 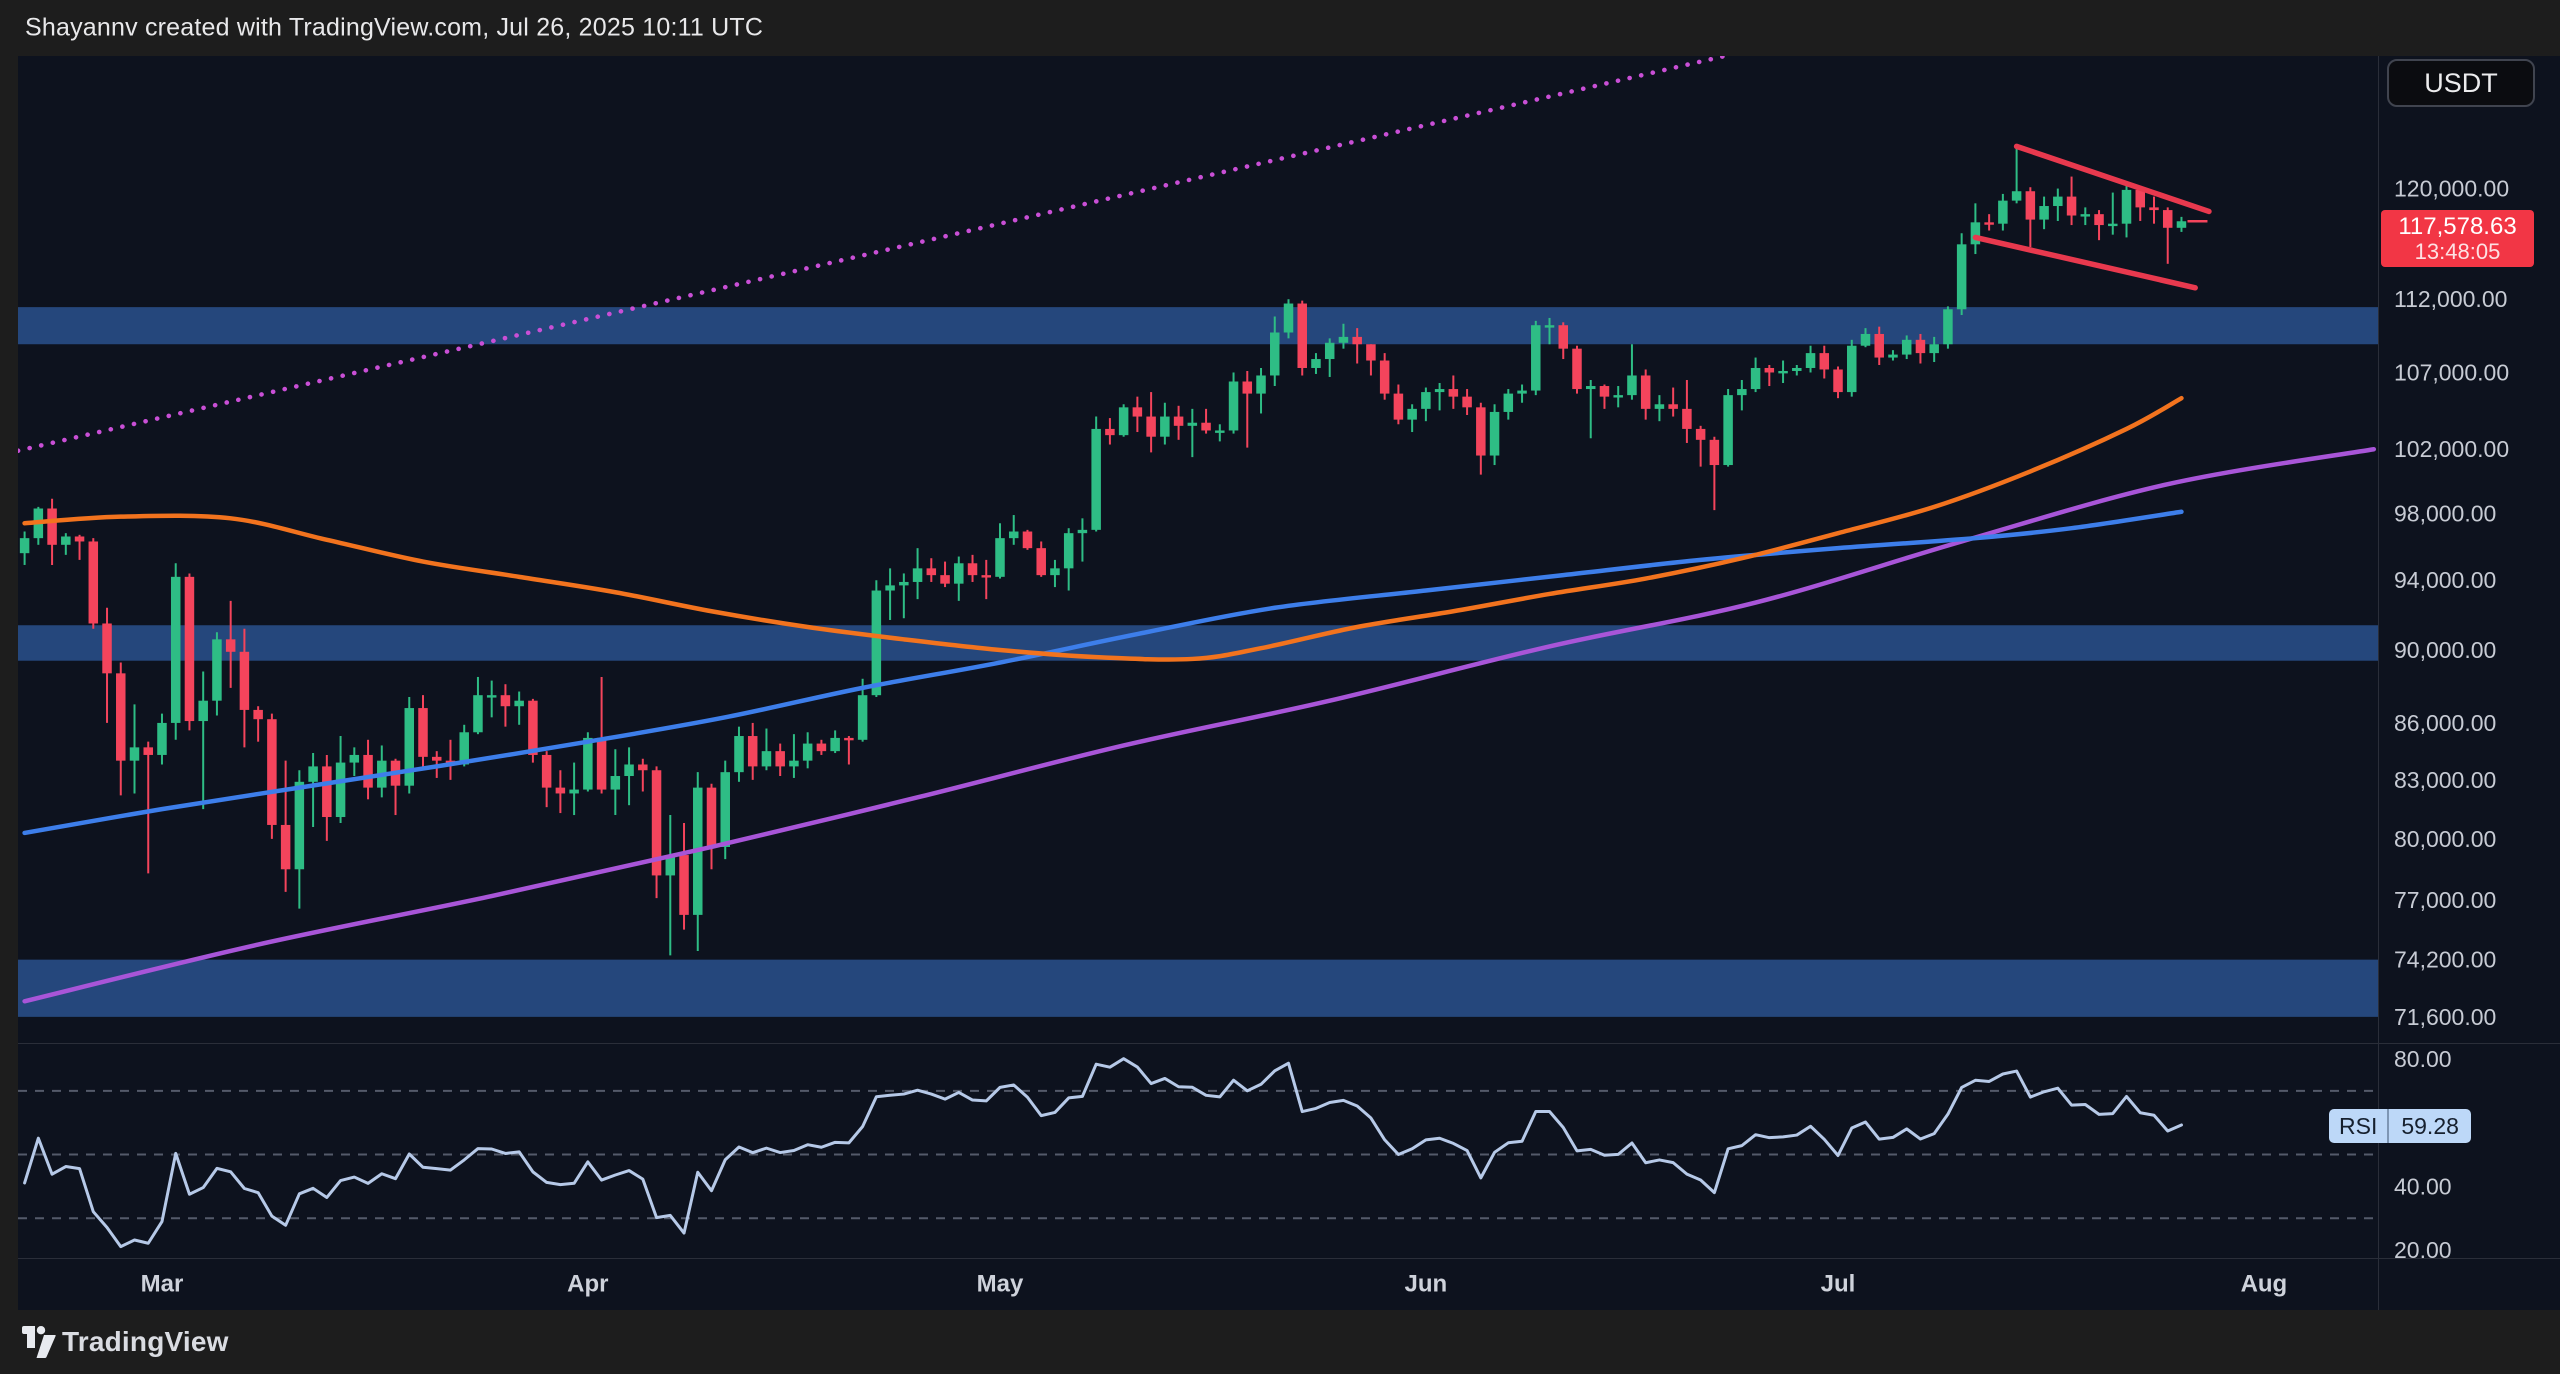 I want to click on time-axis: Mar Apr May Jun Jul Aug, so click(x=1214, y=1284).